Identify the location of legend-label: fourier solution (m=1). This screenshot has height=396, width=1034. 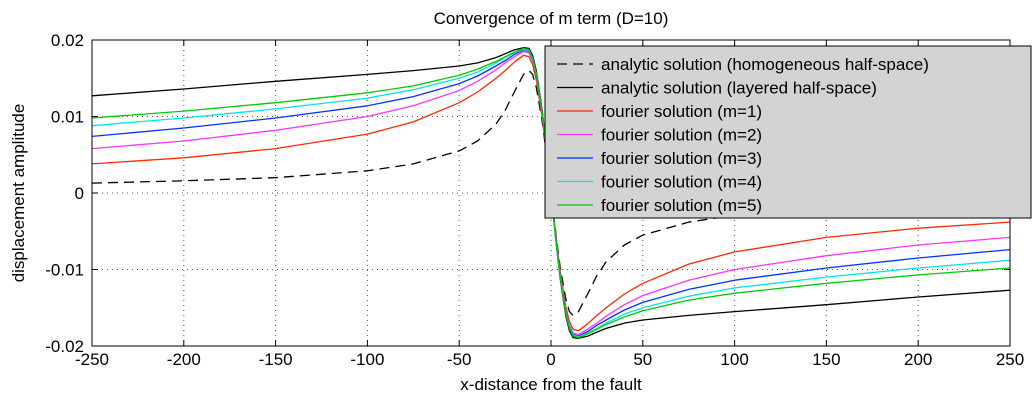
(681, 111).